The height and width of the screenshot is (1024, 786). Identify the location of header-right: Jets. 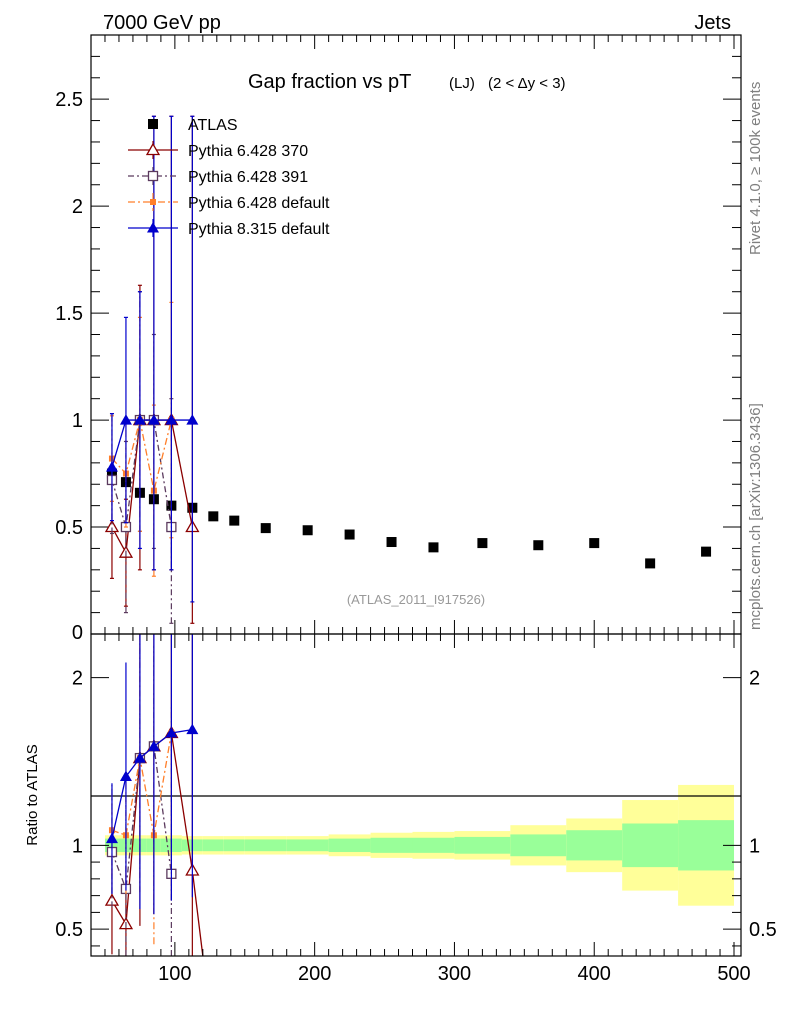
(712, 23).